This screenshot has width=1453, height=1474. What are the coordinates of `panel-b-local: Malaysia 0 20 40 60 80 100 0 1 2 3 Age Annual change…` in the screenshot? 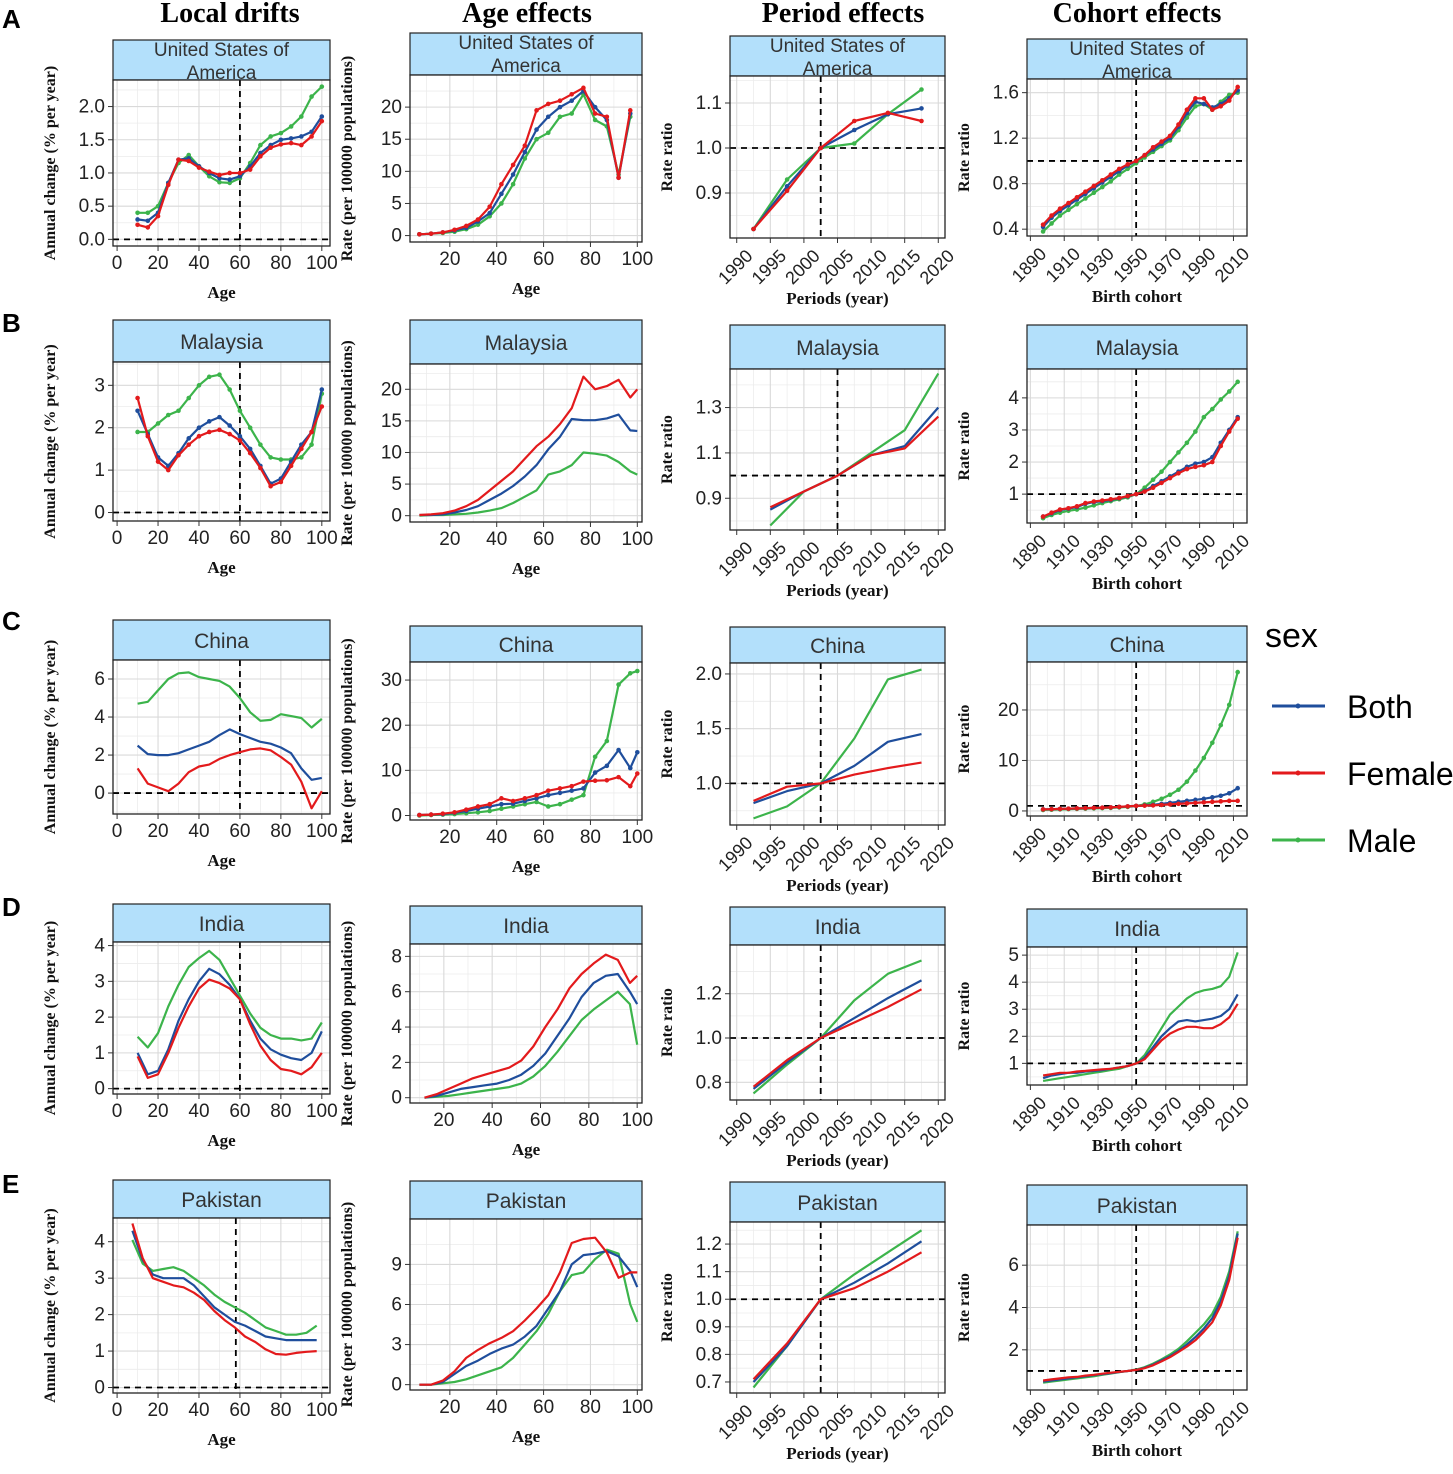 It's located at (190, 448).